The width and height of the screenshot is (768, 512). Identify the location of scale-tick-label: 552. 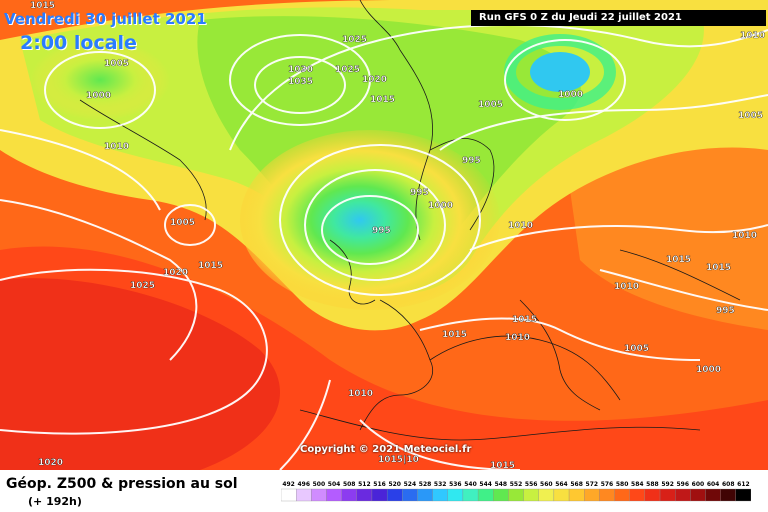
(516, 484).